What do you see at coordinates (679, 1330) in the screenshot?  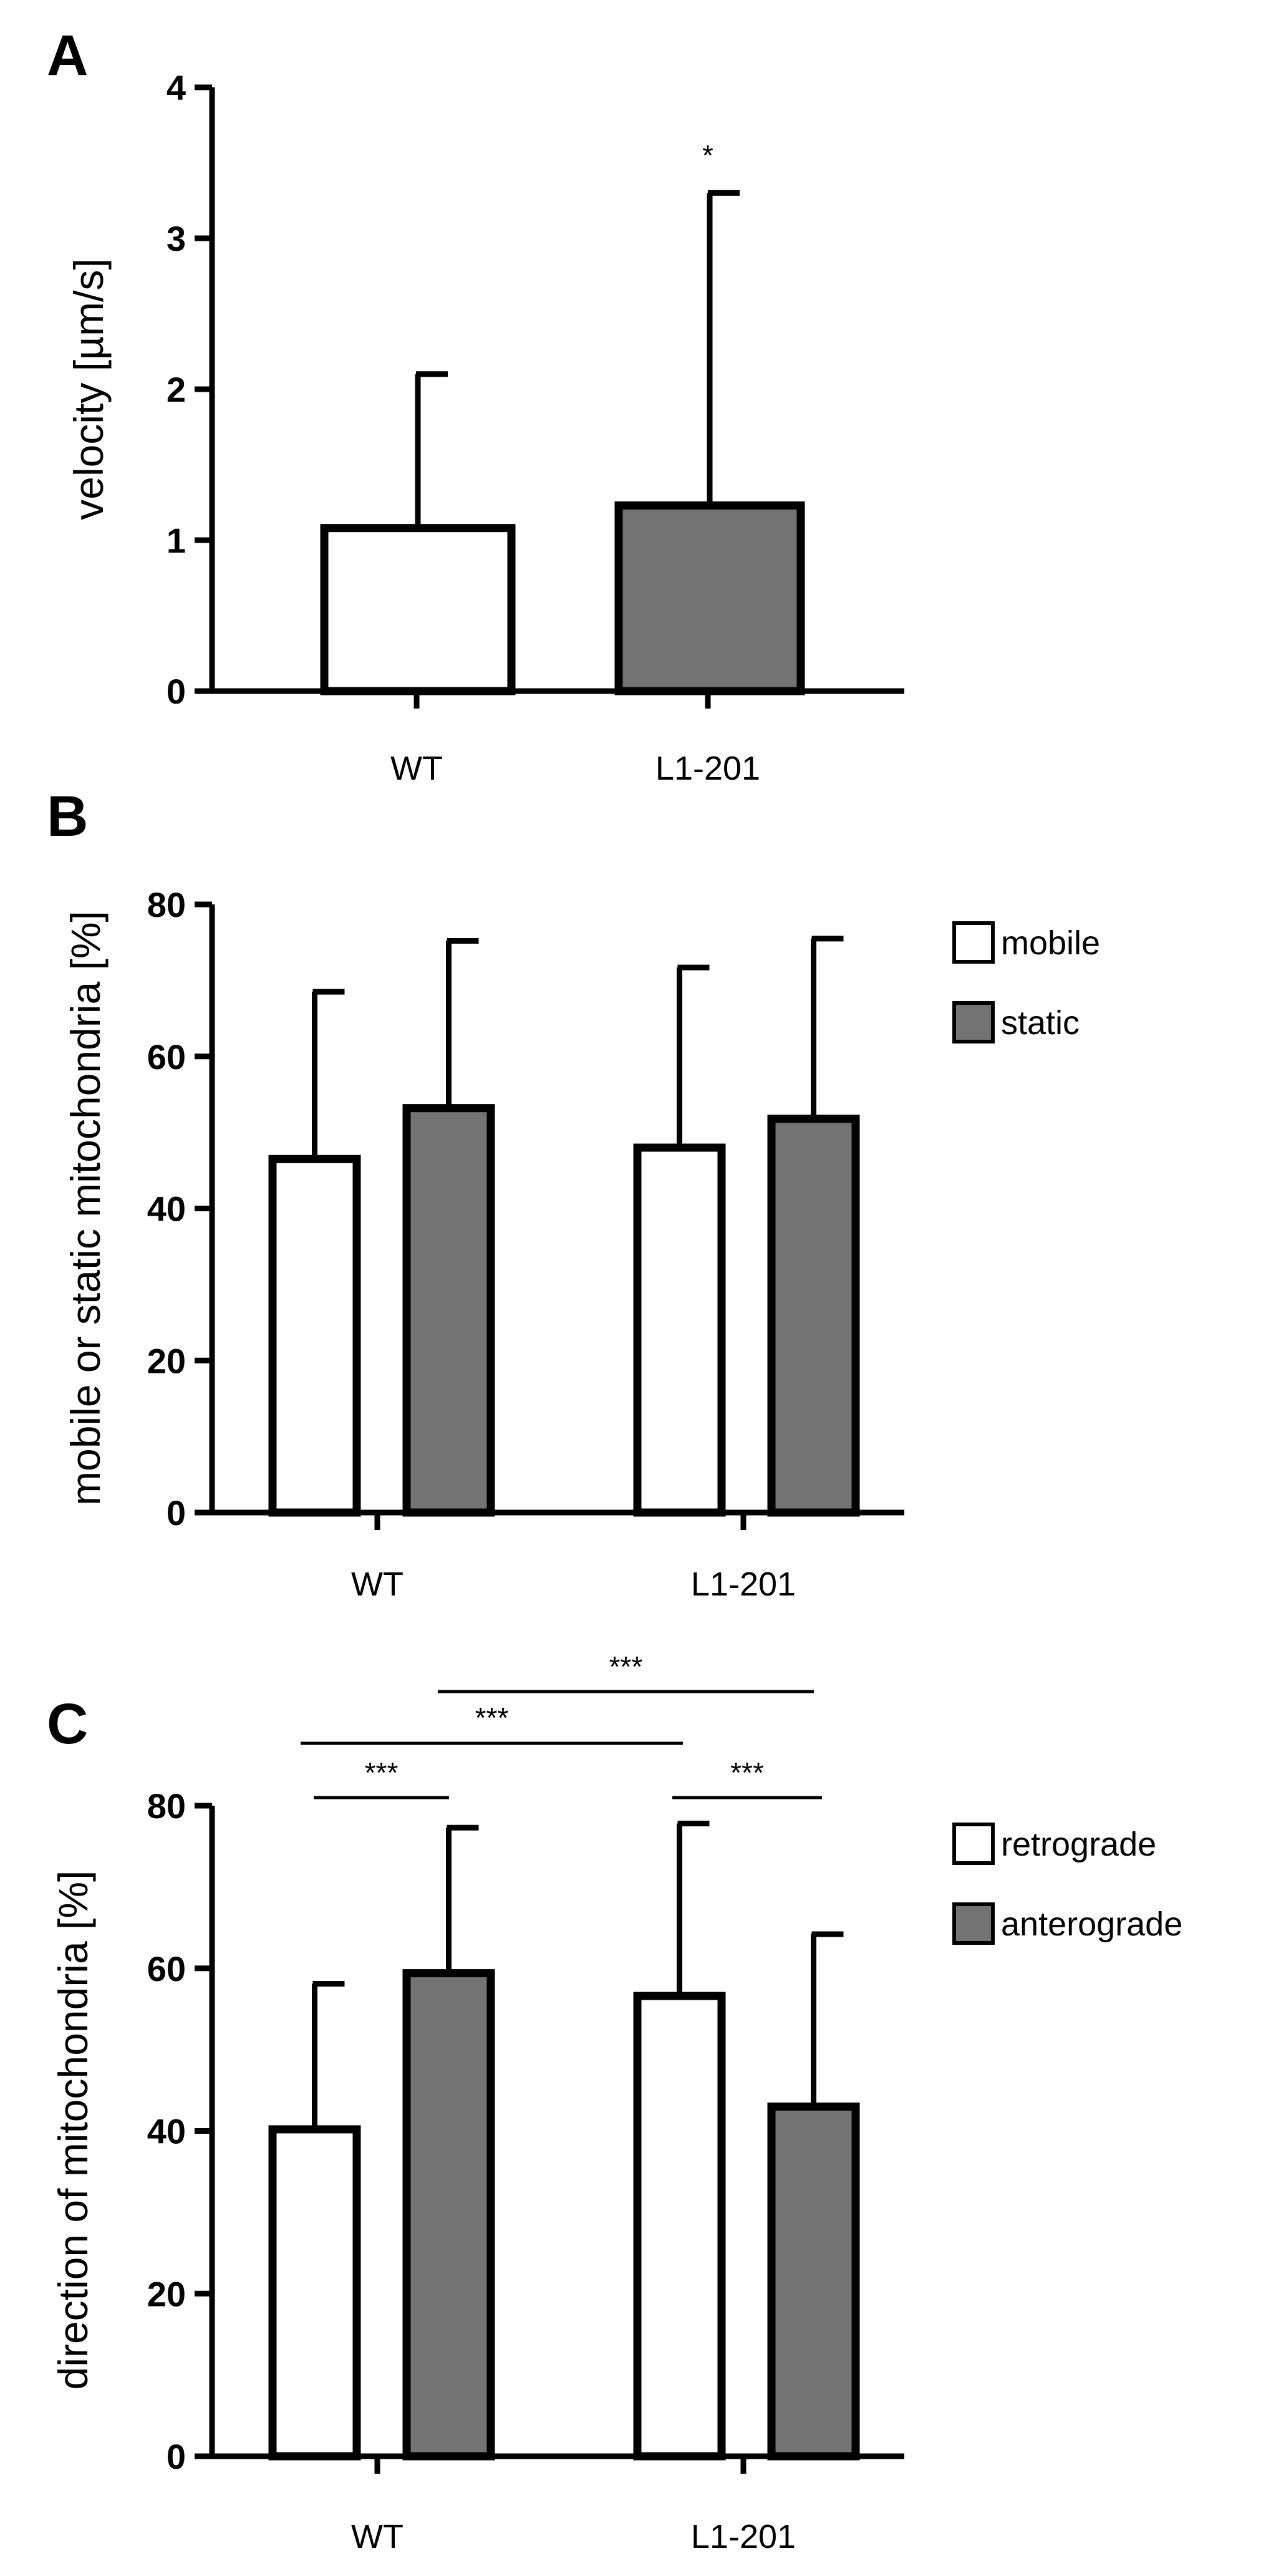 I see `panel-b-bar-l1-201-mobile` at bounding box center [679, 1330].